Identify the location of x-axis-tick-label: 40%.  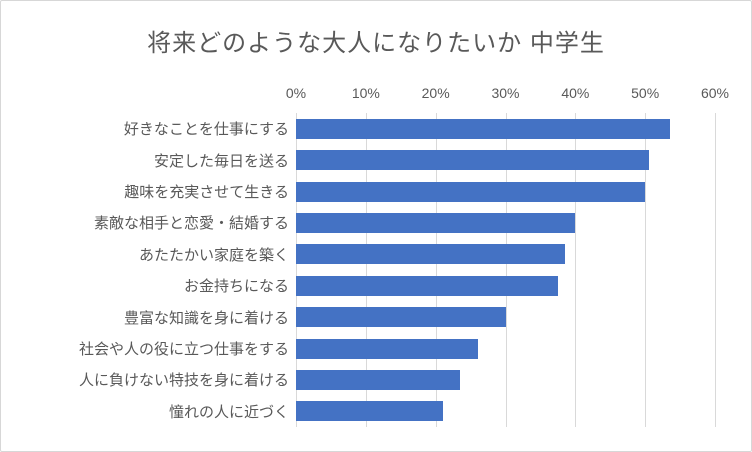
(575, 93).